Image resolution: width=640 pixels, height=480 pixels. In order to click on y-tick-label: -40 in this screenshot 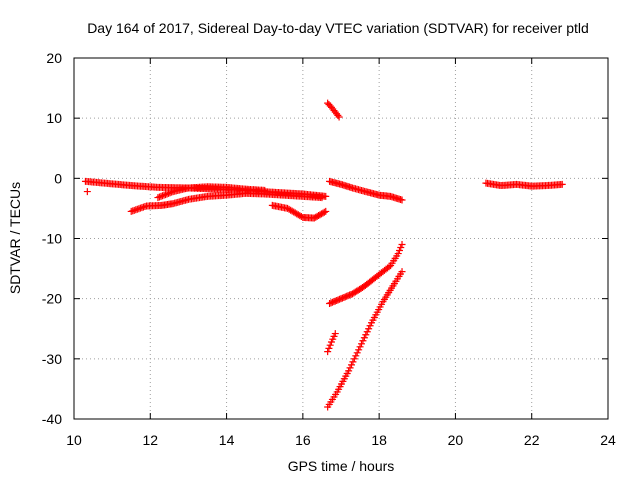, I will do `click(52, 419)`.